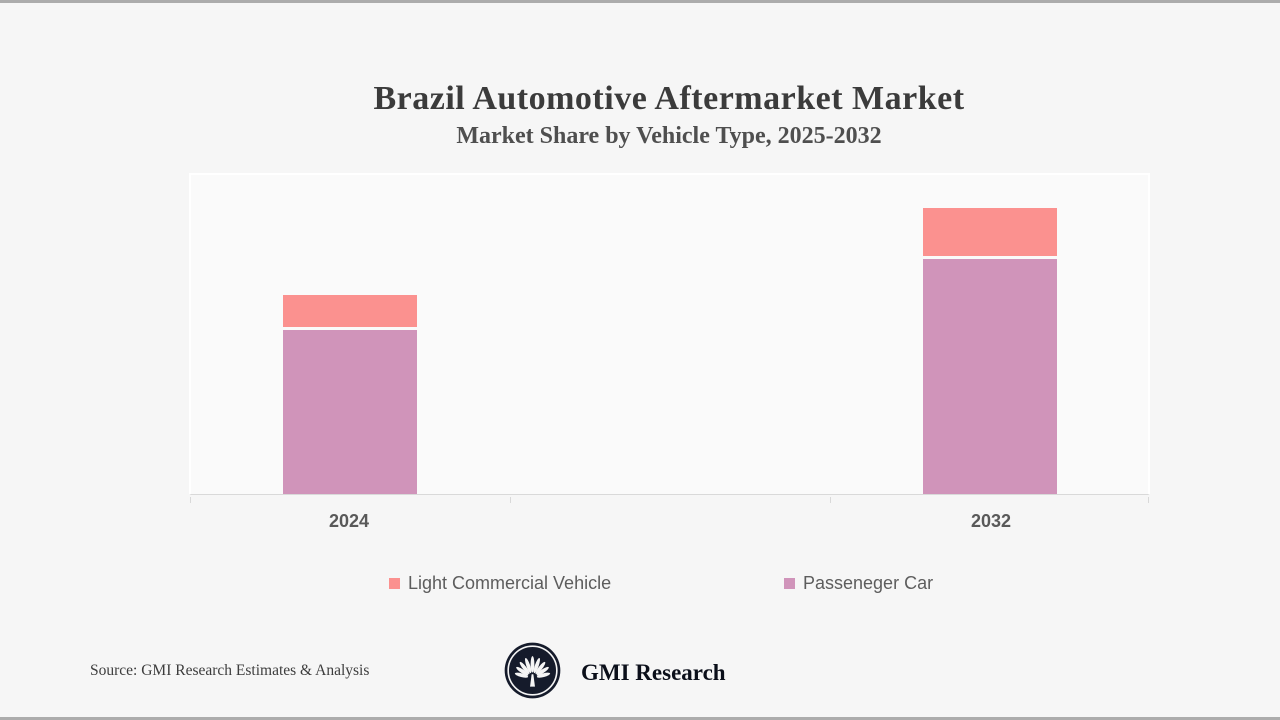  What do you see at coordinates (669, 136) in the screenshot?
I see `chart-subtitle: Market Share by Vehicle Type, 2025-2032` at bounding box center [669, 136].